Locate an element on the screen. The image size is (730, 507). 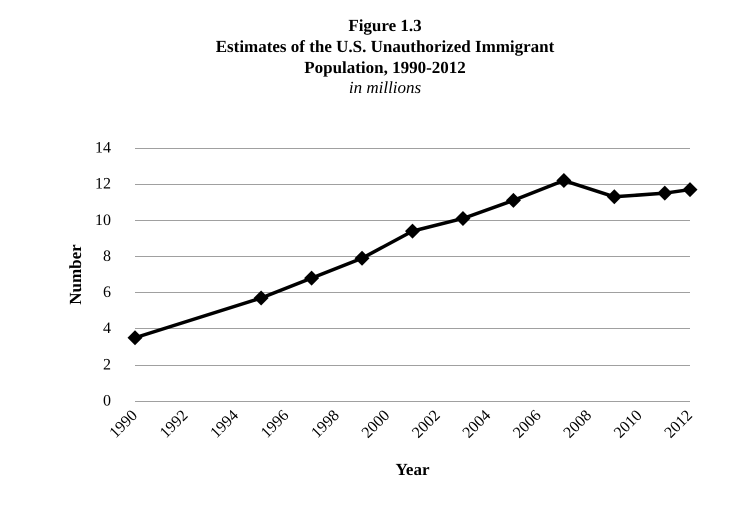
y-tick-label: 10 is located at coordinates (103, 220).